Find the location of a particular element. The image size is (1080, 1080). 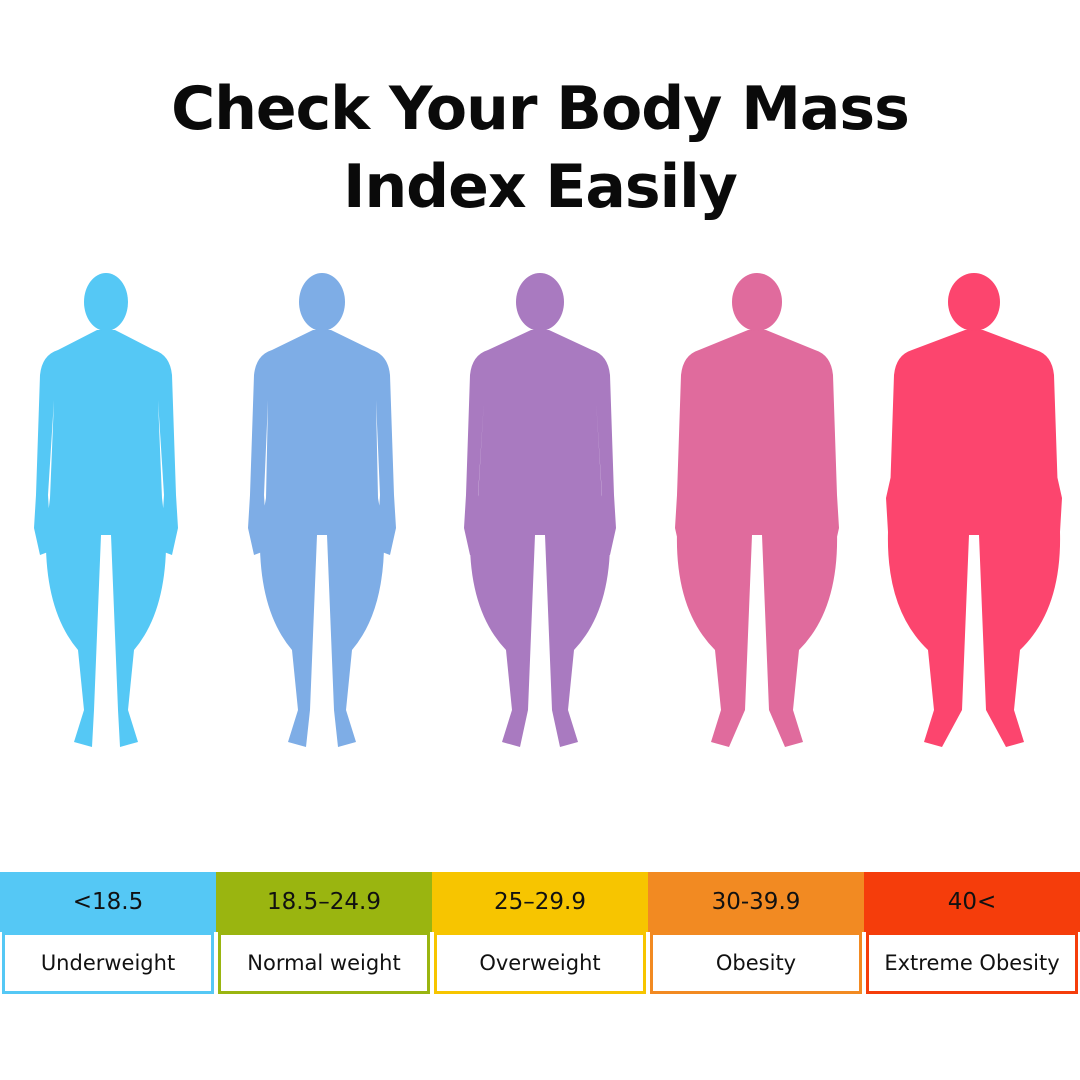

bmi-range: 18.5–24.9 is located at coordinates (324, 902).